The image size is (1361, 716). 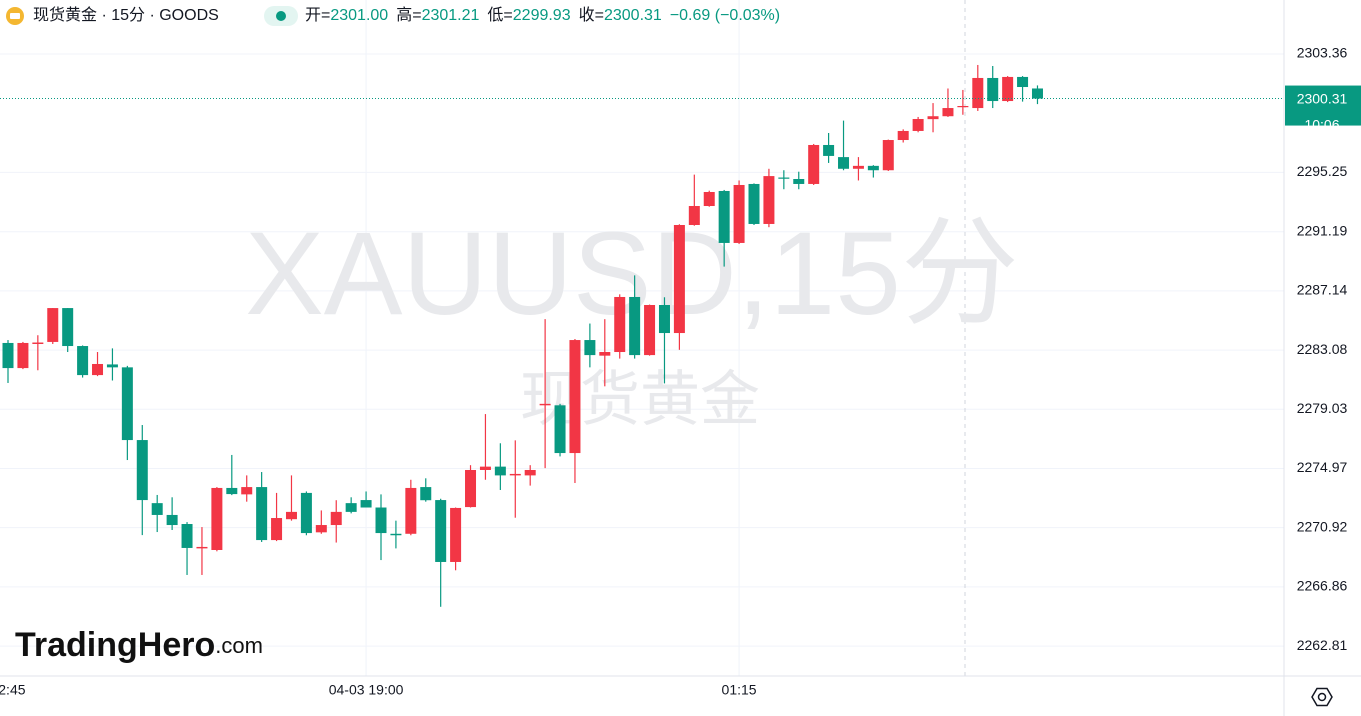 What do you see at coordinates (13, 690) in the screenshot?
I see `x-tick-label: 12:45` at bounding box center [13, 690].